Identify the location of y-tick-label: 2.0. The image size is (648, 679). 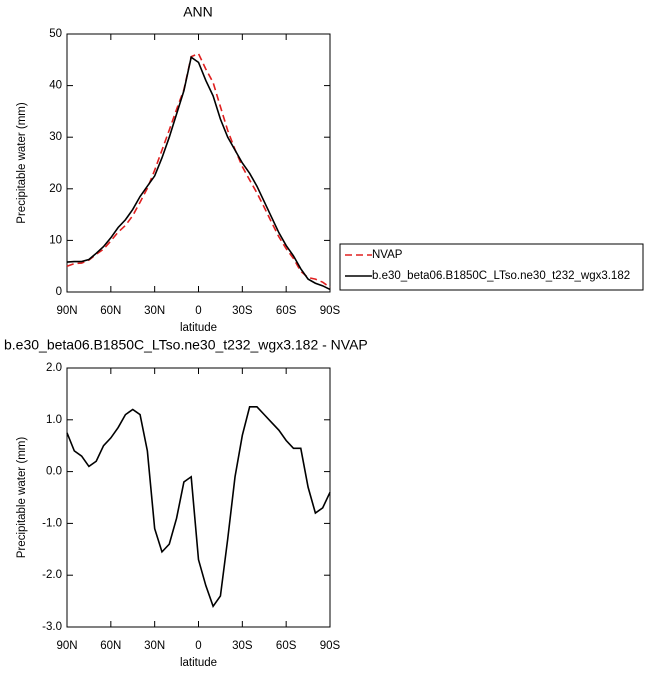
(54, 368).